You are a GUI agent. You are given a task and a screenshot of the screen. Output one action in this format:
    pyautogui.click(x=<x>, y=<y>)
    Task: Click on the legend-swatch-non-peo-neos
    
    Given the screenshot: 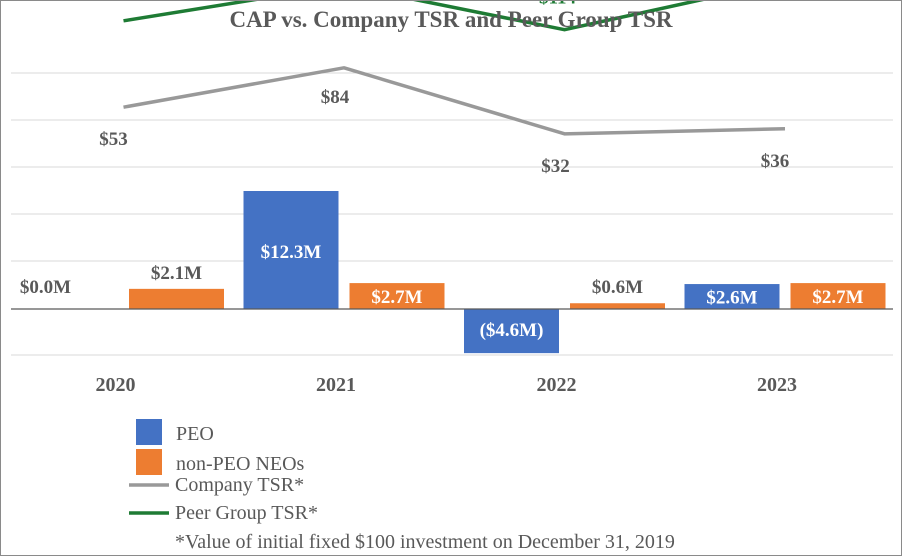 What is the action you would take?
    pyautogui.click(x=149, y=462)
    